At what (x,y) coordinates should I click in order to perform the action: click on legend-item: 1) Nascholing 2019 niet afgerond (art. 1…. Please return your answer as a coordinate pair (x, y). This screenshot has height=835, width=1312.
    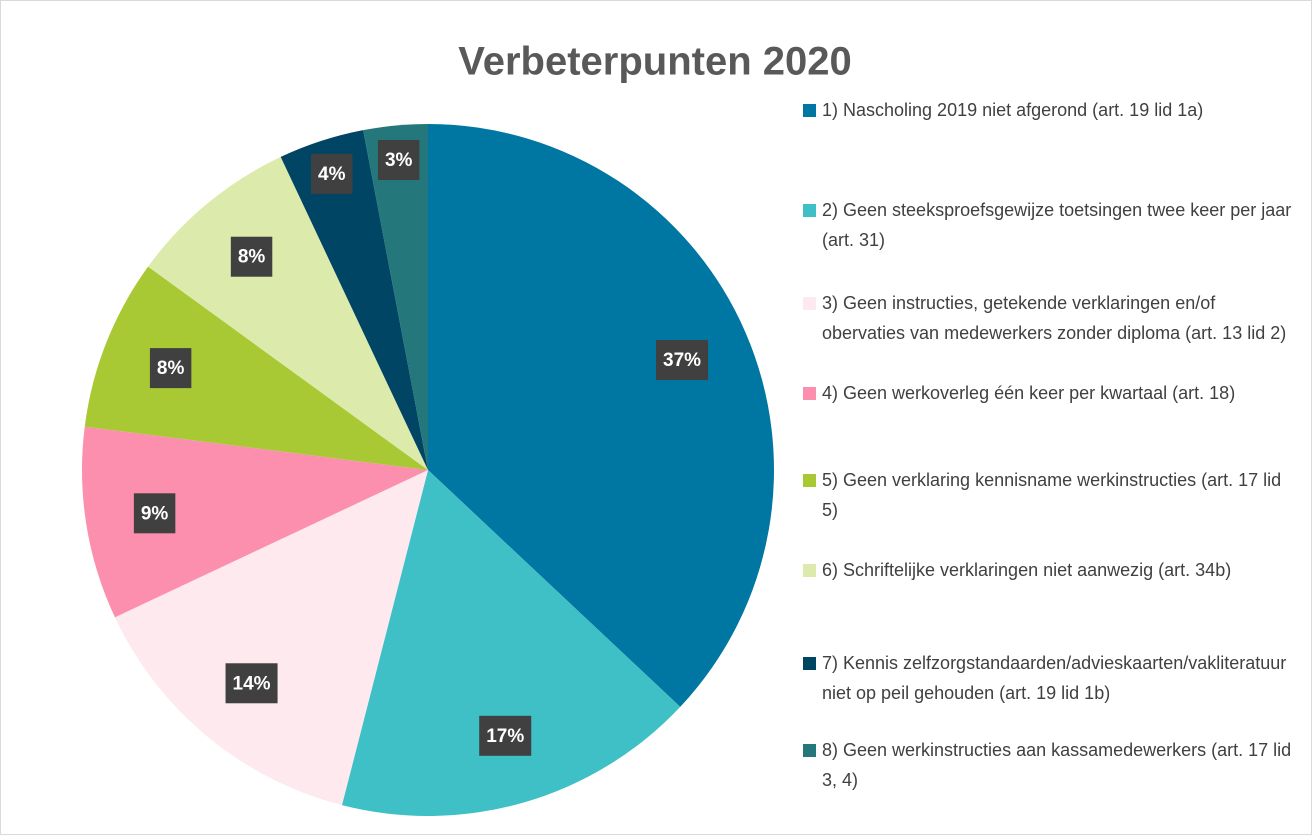
    Looking at the image, I should click on (1048, 110).